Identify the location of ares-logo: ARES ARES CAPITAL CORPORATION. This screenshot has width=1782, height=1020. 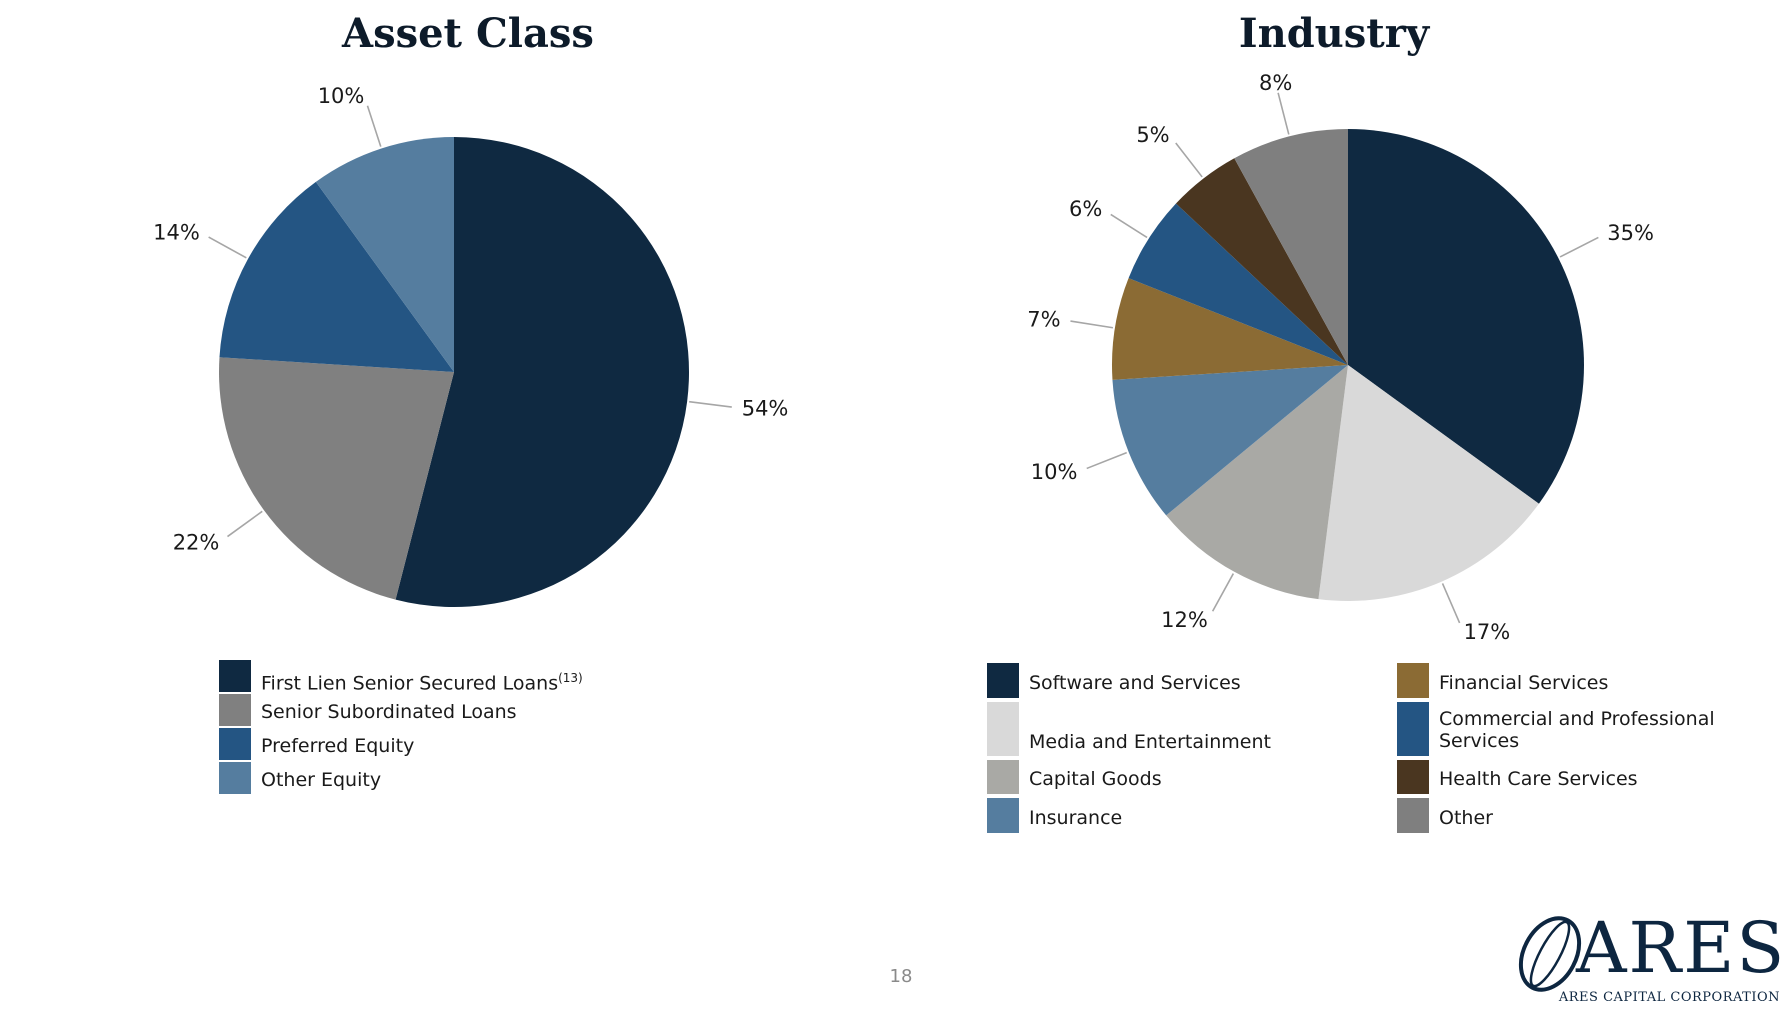
(1646, 959).